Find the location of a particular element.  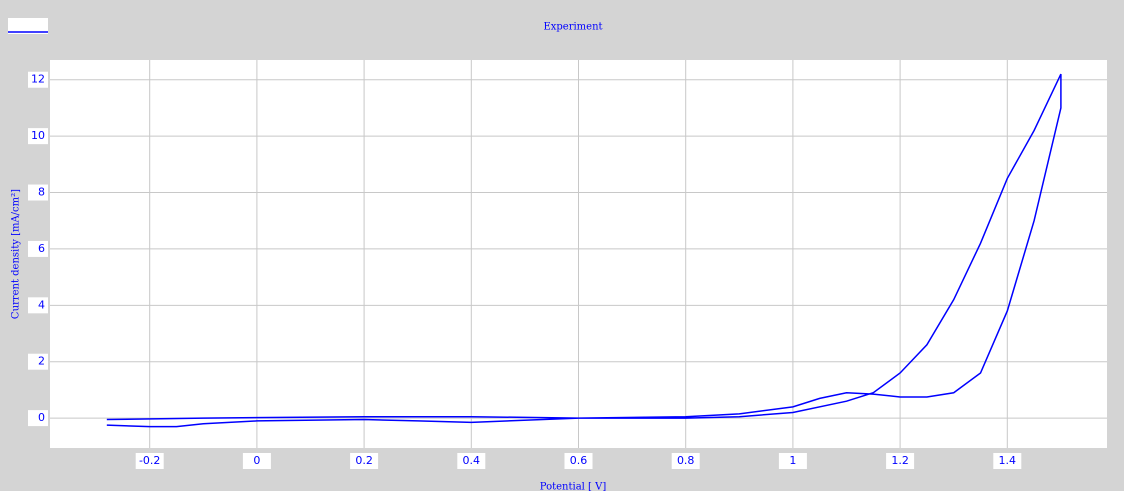

x-tick-label: 0.6 is located at coordinates (579, 460).